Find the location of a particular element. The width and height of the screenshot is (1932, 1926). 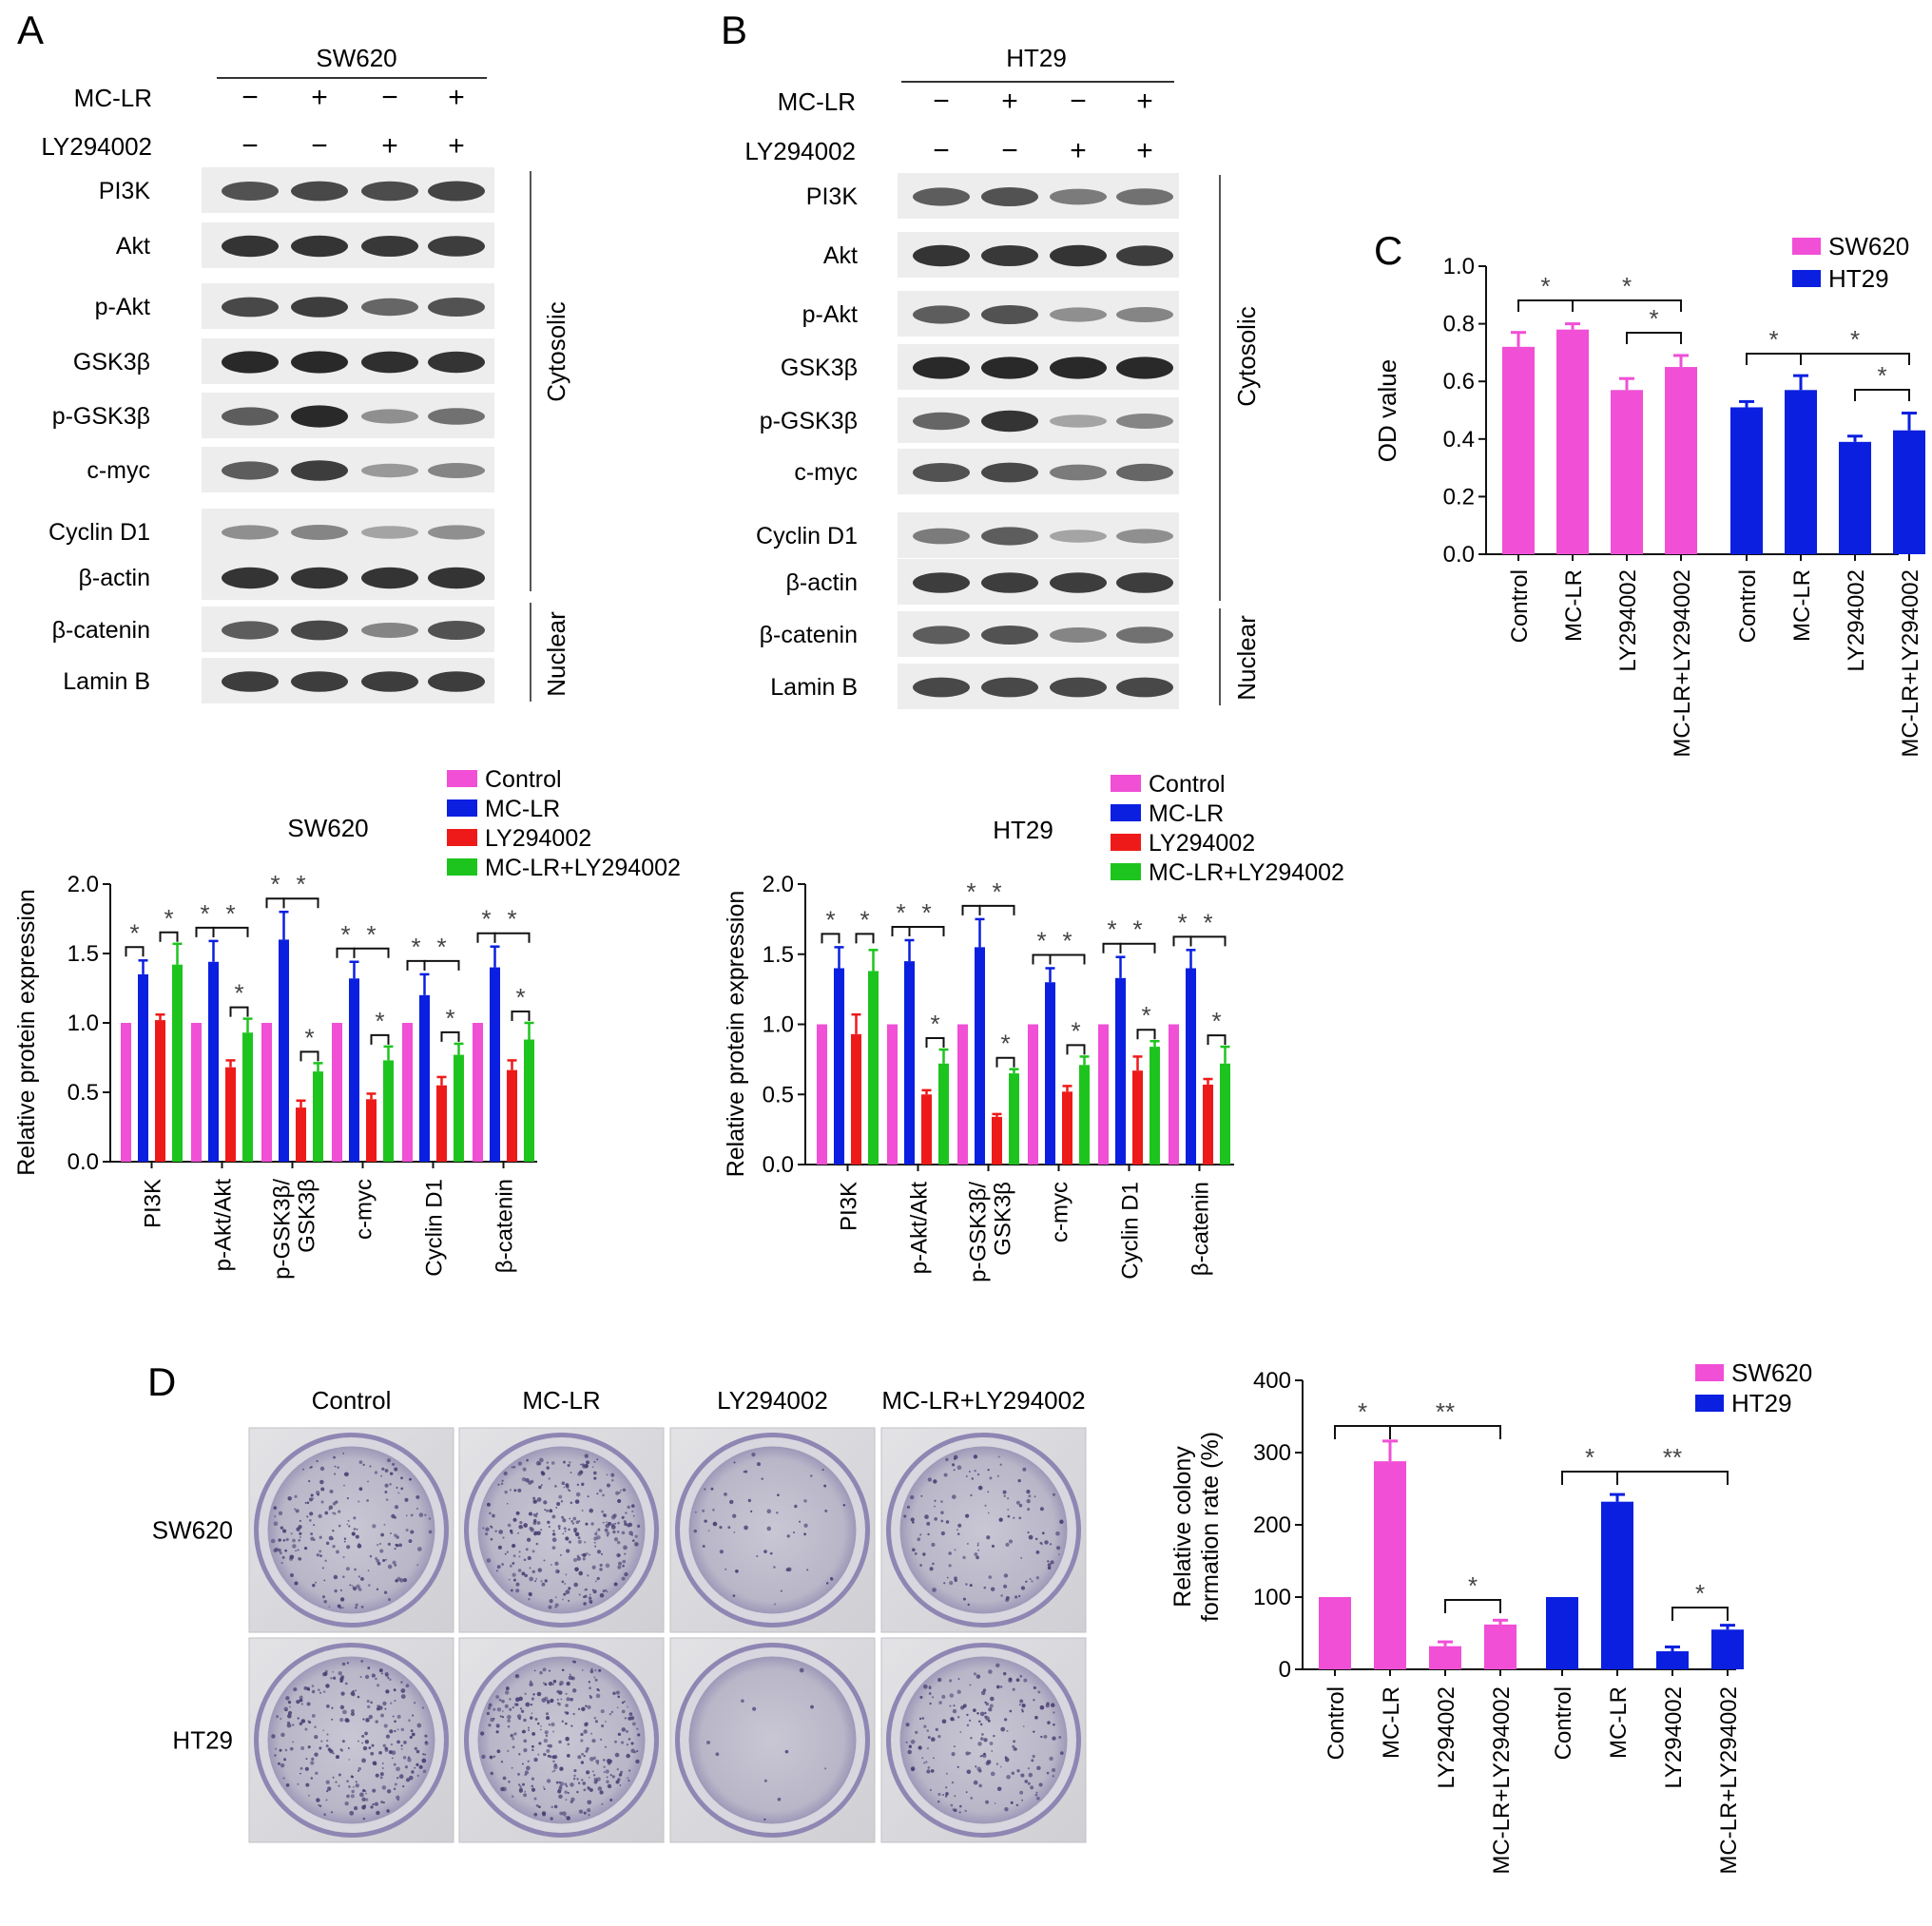

legend-swatch is located at coordinates (462, 837).